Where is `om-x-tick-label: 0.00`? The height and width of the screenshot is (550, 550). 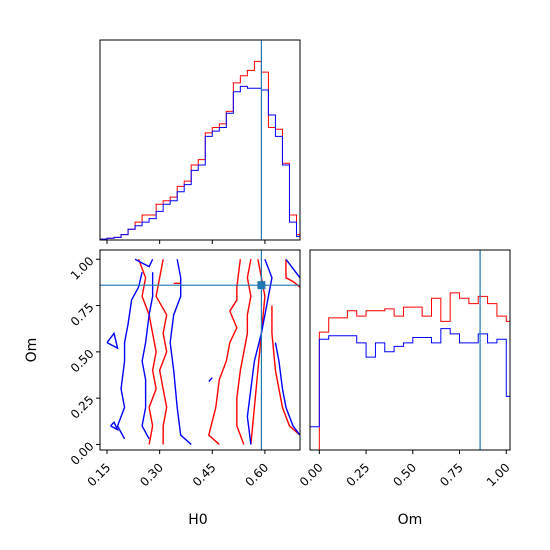 om-x-tick-label: 0.00 is located at coordinates (311, 474).